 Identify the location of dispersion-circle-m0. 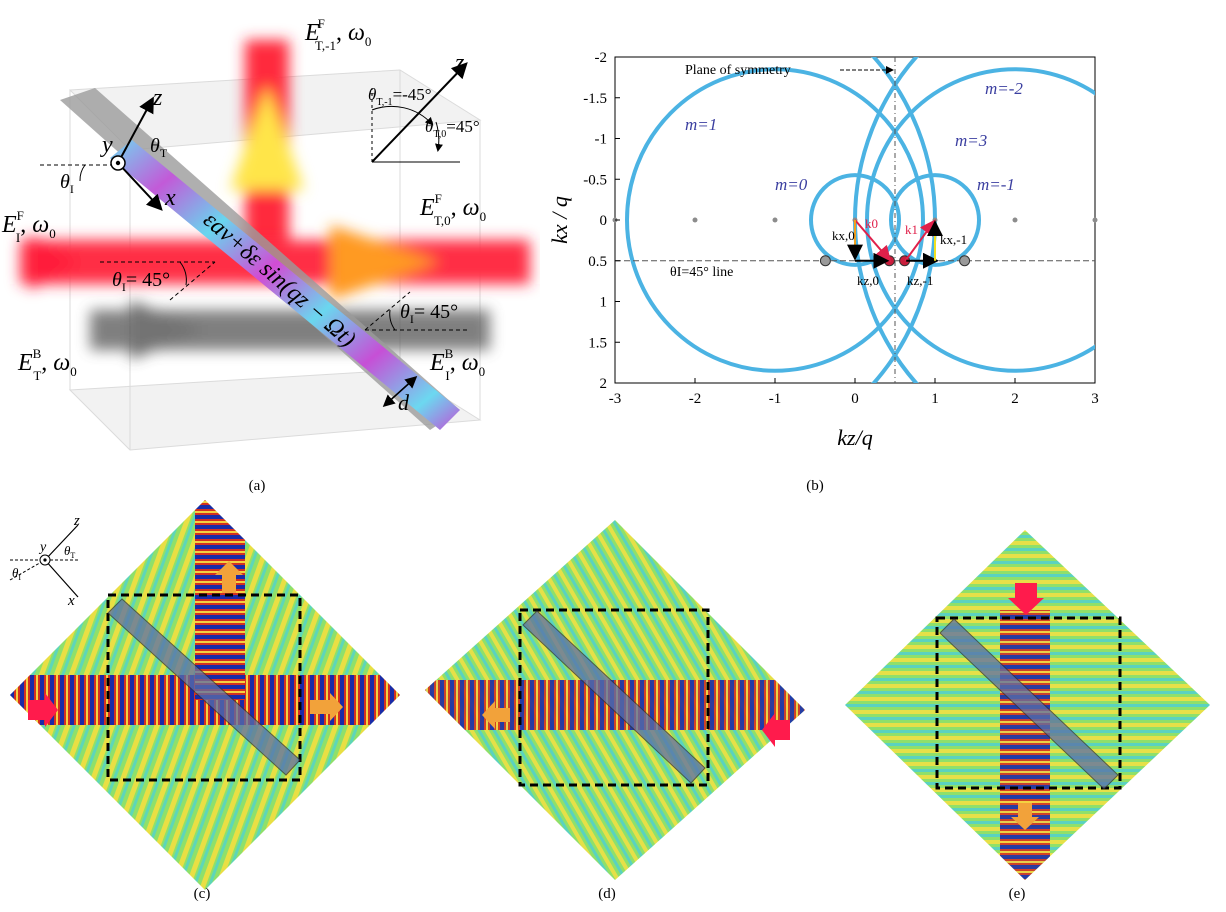
(855, 220).